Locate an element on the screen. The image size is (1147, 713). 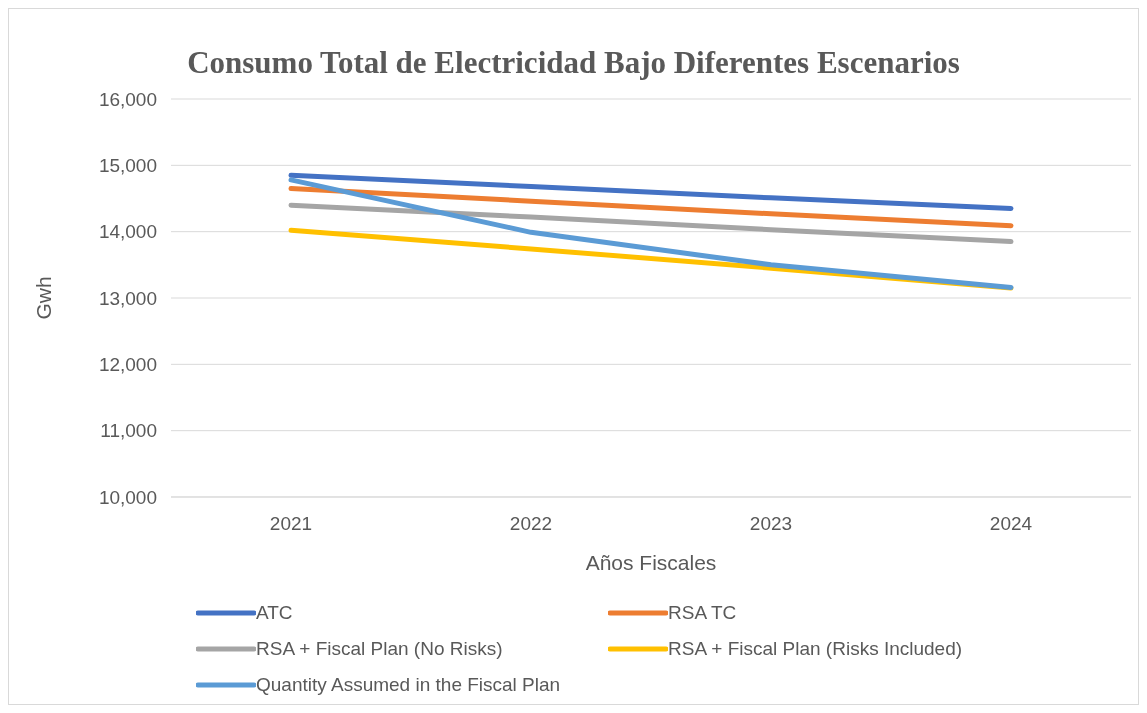
x-tick-label: 2024 is located at coordinates (1011, 524).